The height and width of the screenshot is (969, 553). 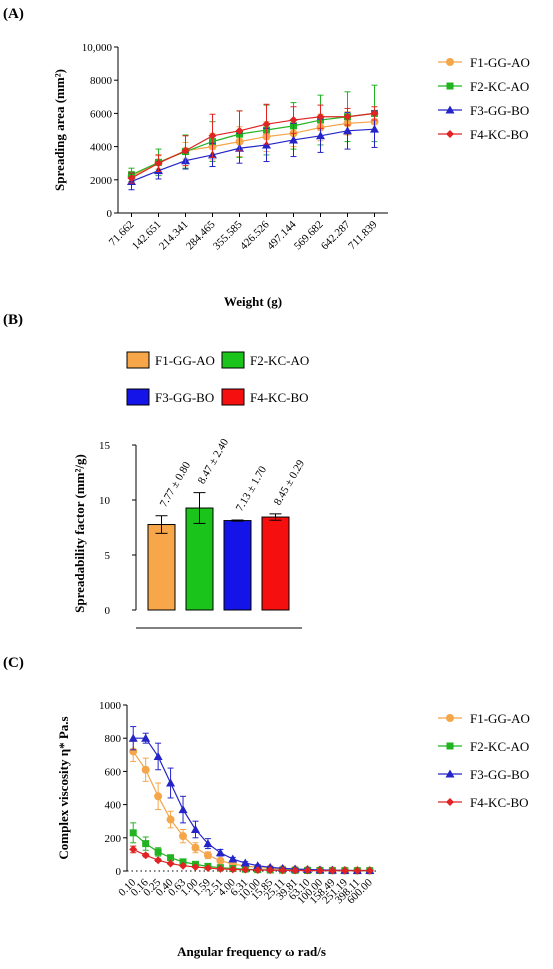 I want to click on y-axis-title: Complex viscosity η* Pa.s, so click(x=63, y=787).